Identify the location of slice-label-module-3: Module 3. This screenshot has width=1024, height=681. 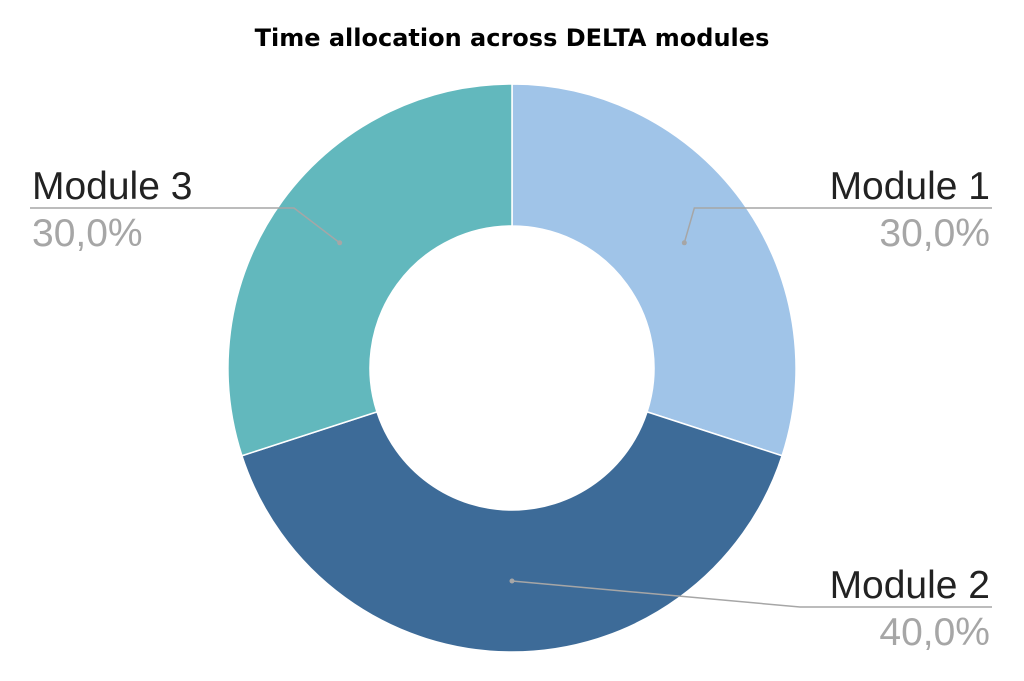
(112, 186).